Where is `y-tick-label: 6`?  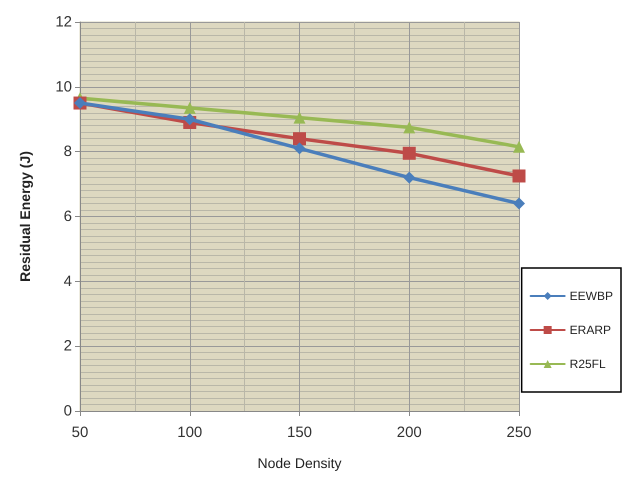 y-tick-label: 6 is located at coordinates (68, 216).